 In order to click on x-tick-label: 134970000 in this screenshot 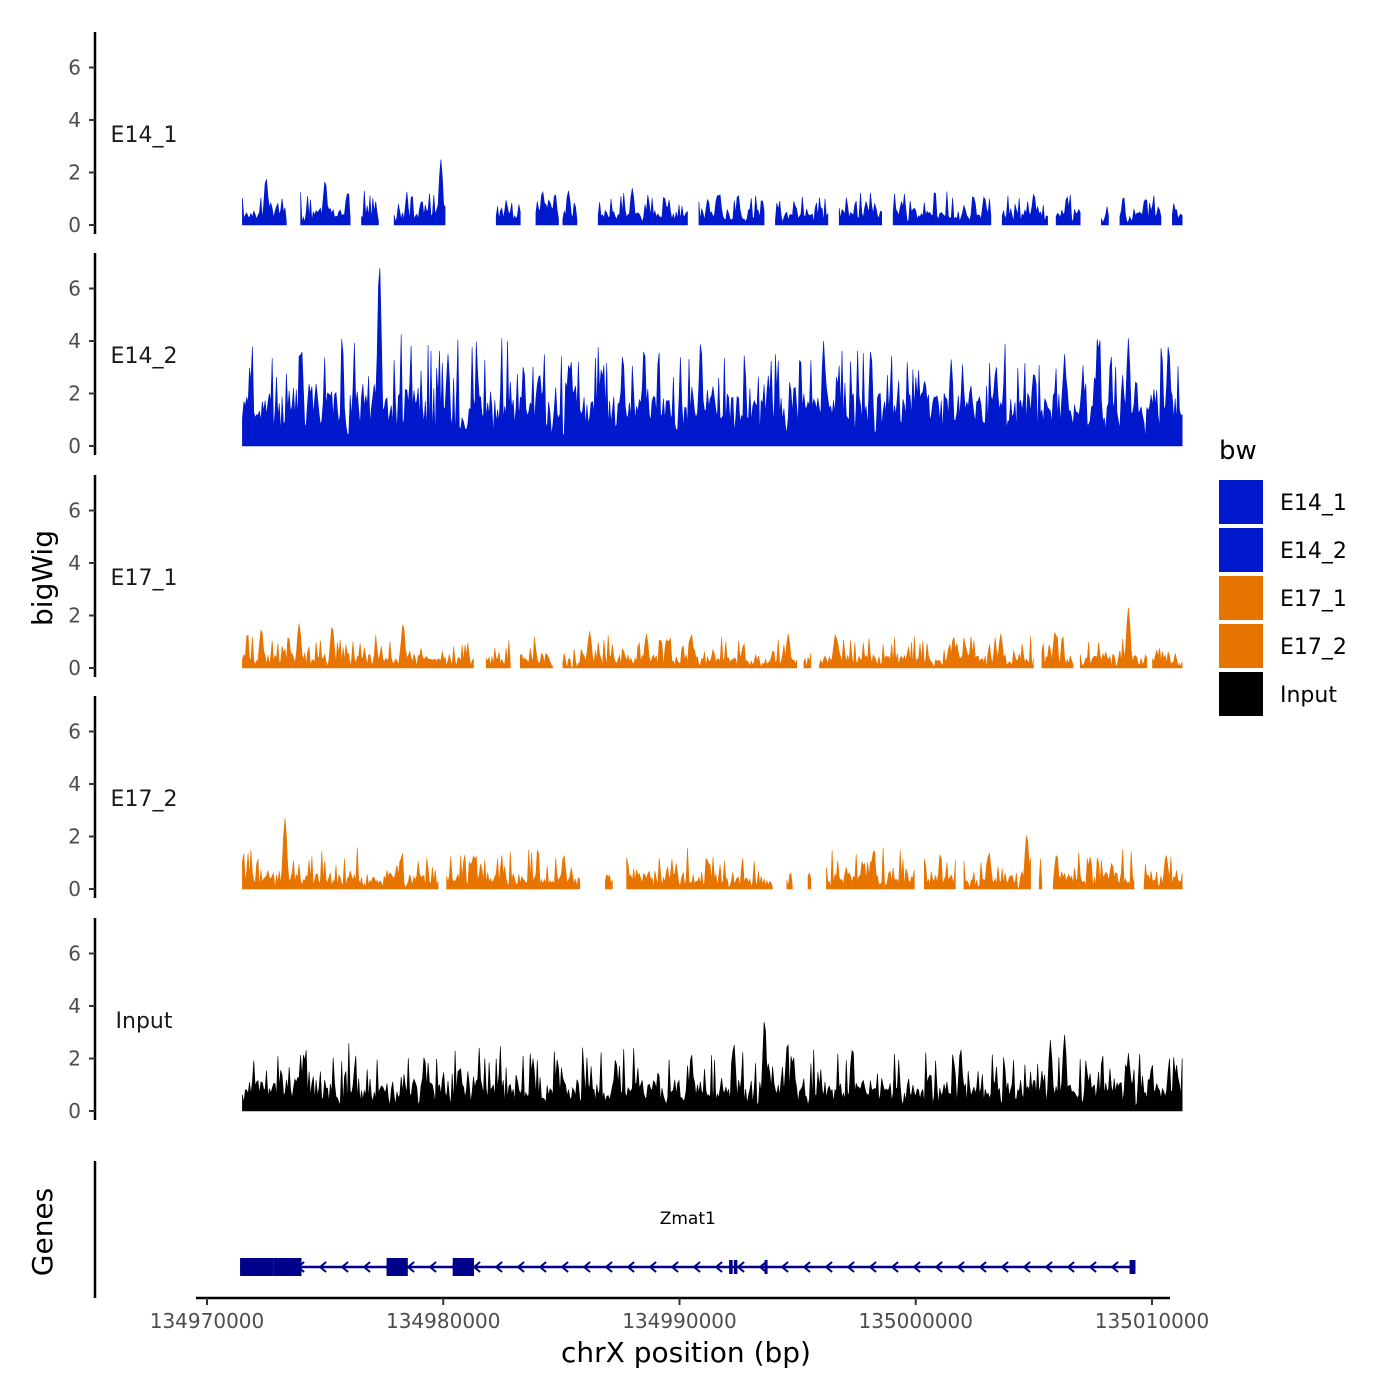, I will do `click(207, 1321)`.